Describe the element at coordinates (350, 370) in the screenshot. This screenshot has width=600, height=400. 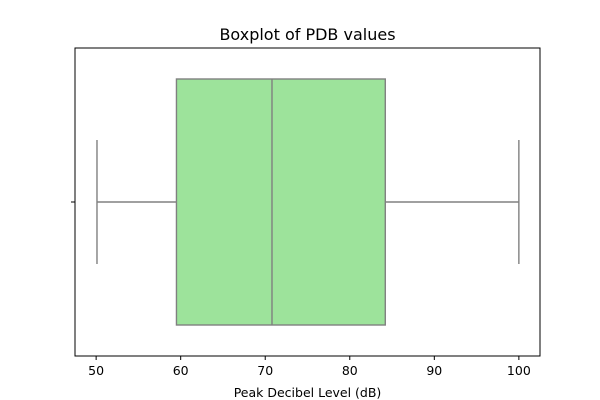
I see `x-tick-label: 80` at that location.